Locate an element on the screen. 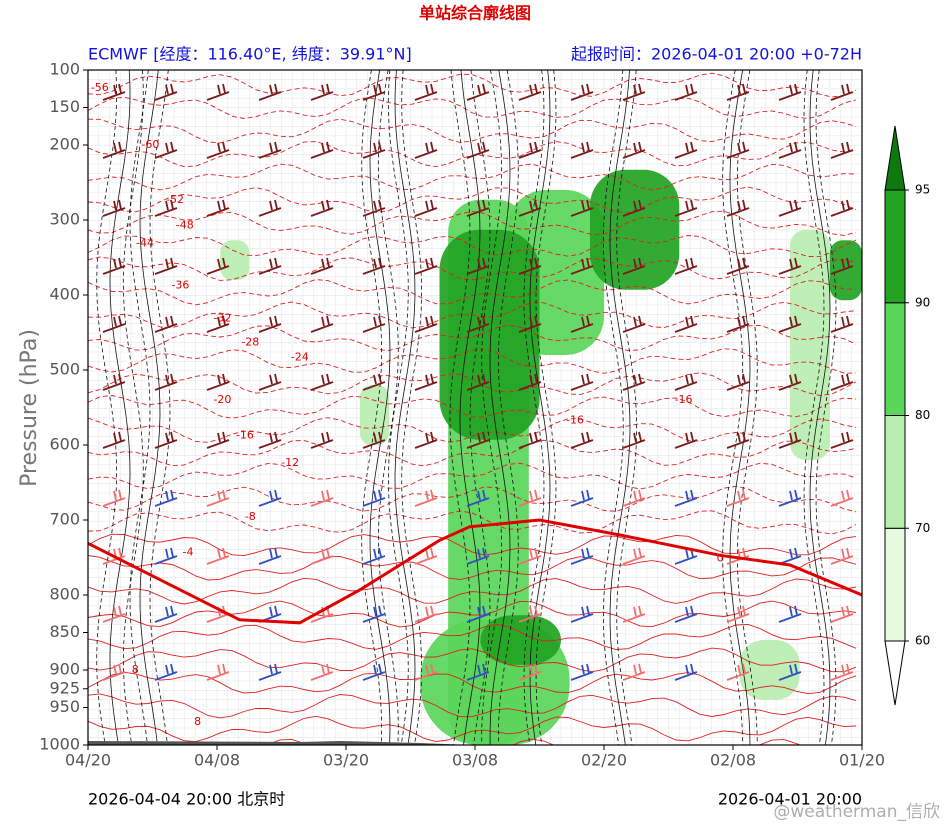  y-tick-label: 600 is located at coordinates (64, 444).